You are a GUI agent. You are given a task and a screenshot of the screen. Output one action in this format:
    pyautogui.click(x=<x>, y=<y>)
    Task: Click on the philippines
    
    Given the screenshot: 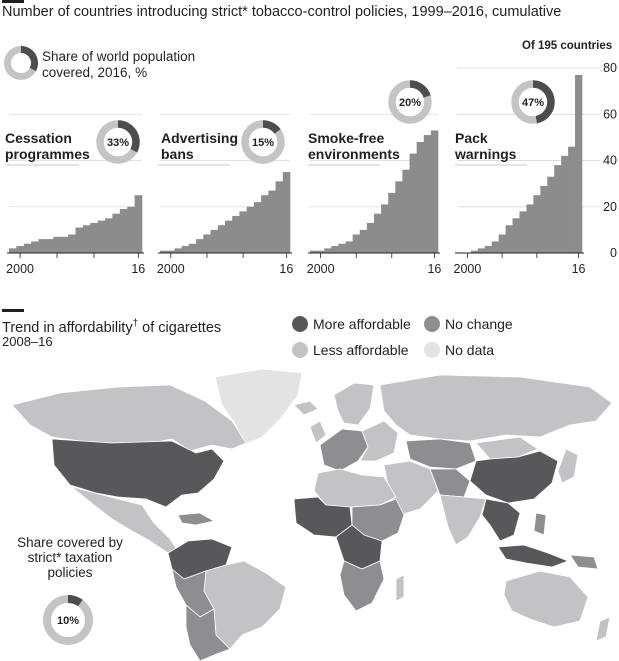 What is the action you would take?
    pyautogui.click(x=540, y=524)
    